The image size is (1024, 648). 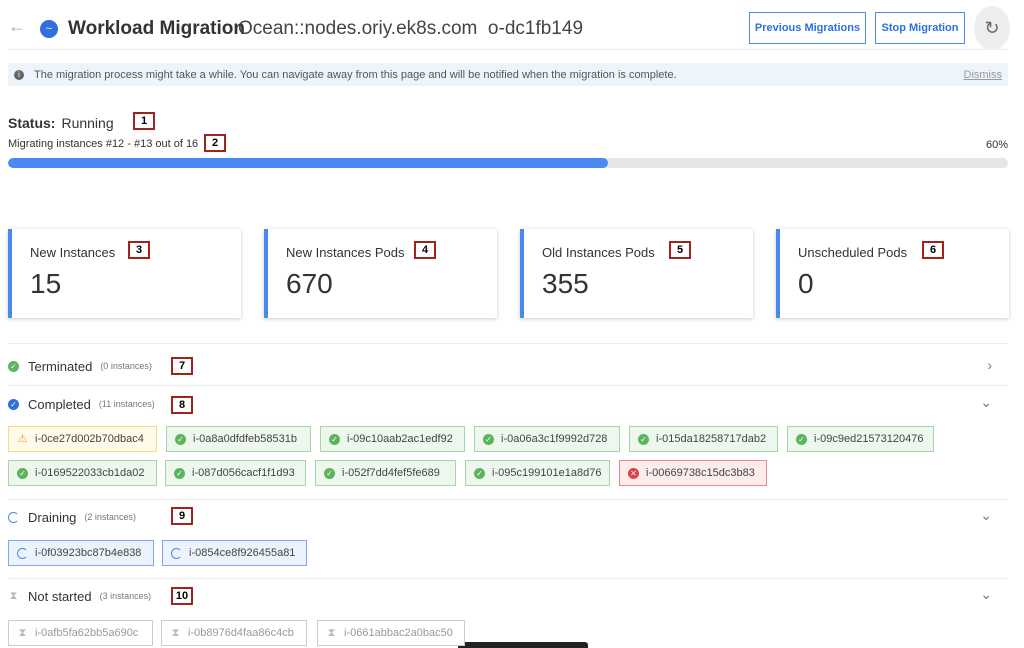 I want to click on instance-chip: ⚠ i-0ce27d002b70dbac4, so click(x=82, y=439).